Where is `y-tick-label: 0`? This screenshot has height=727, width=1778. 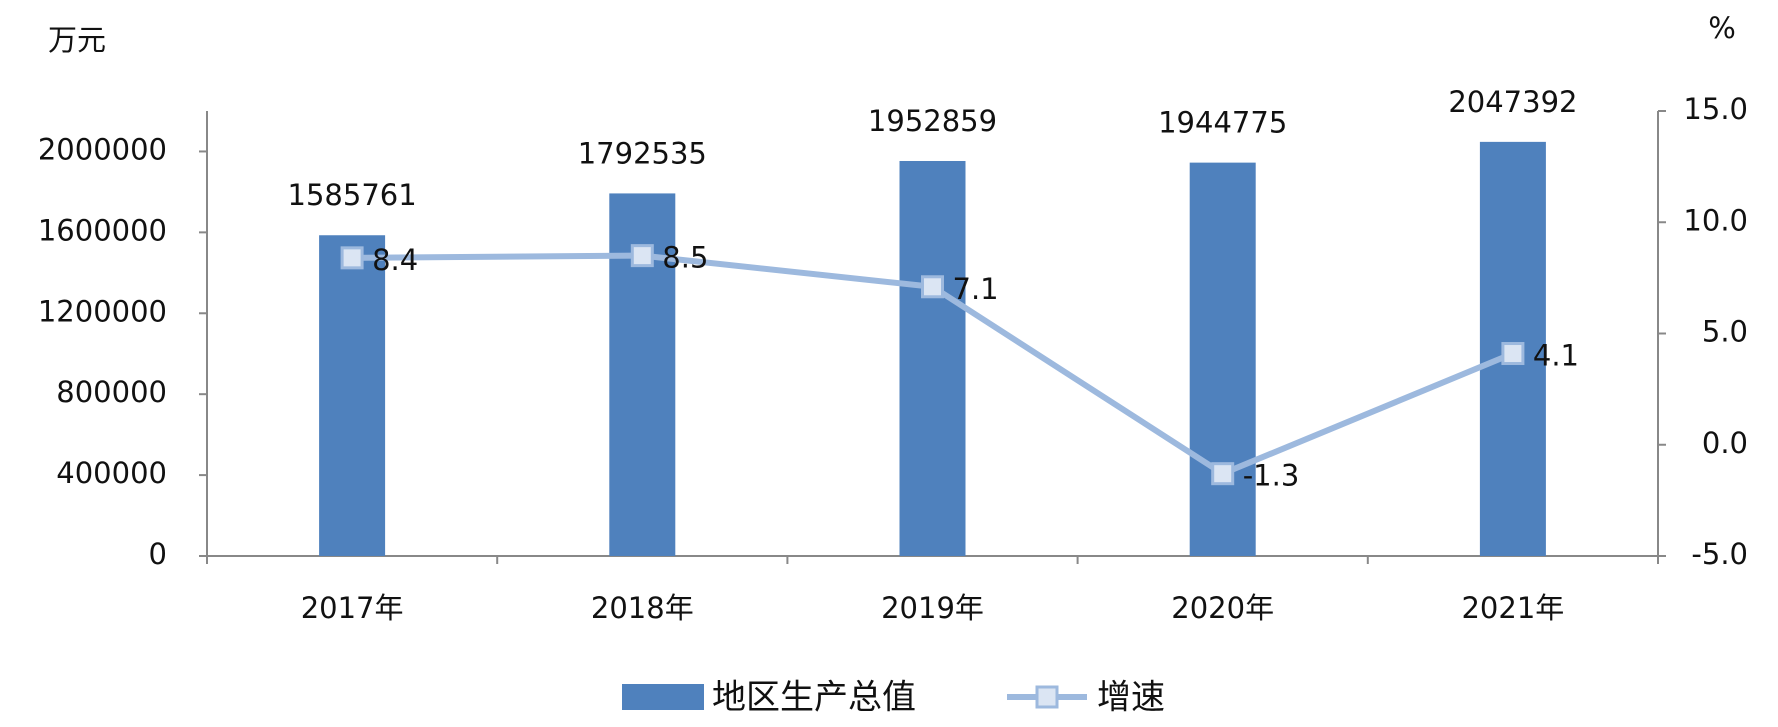 y-tick-label: 0 is located at coordinates (158, 554).